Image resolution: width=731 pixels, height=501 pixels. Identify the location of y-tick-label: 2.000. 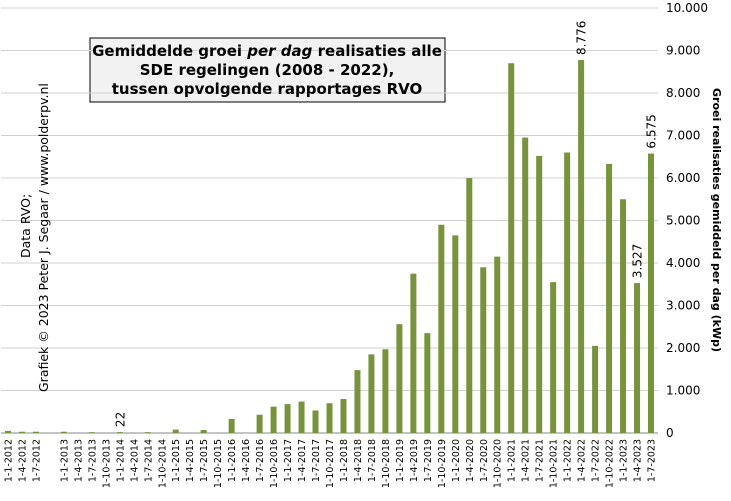
(683, 348).